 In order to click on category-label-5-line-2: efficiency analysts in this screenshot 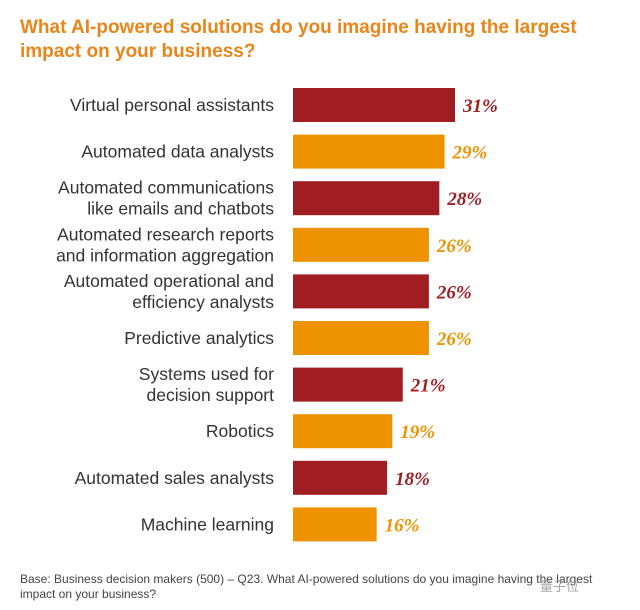, I will do `click(203, 302)`.